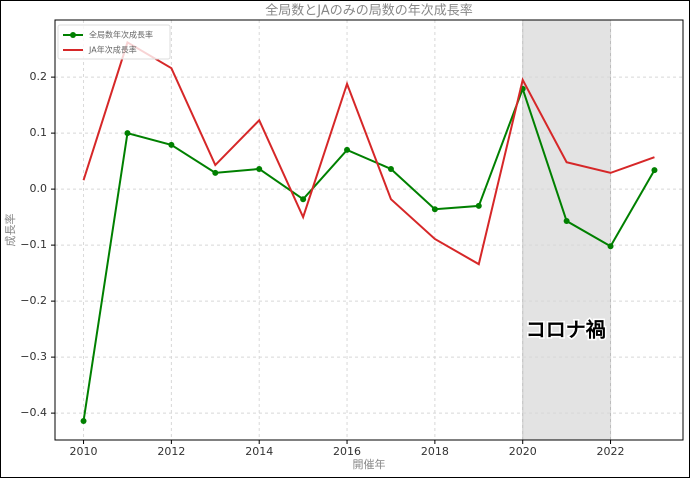  I want to click on y-tick-label: 0.2, so click(39, 76).